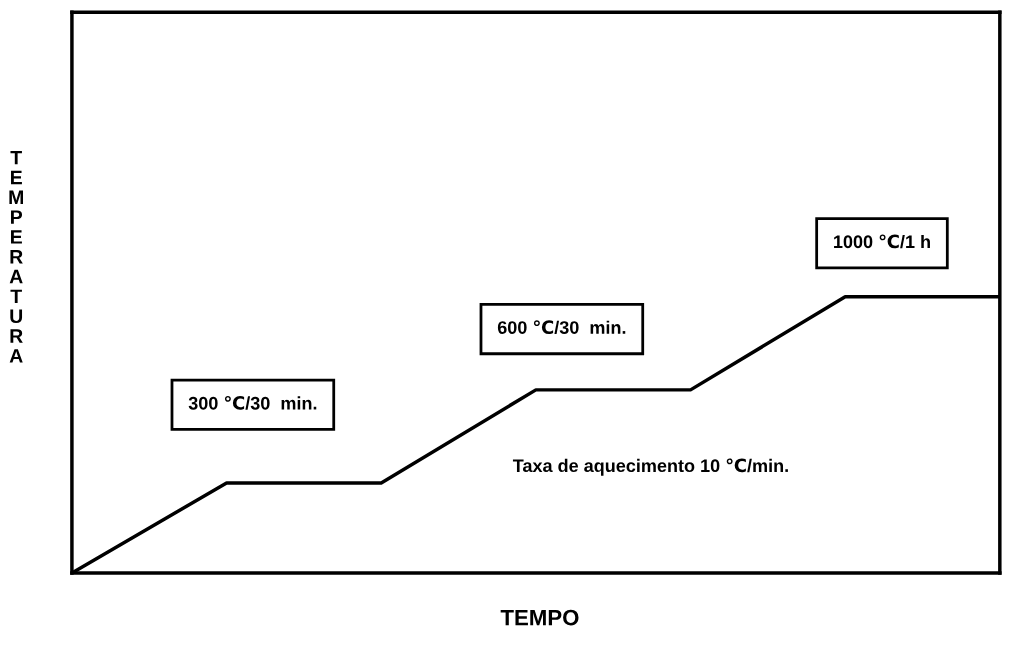 The height and width of the screenshot is (646, 1013). Describe the element at coordinates (561, 327) in the screenshot. I see `annotation: 600 ℃/30 min.` at that location.